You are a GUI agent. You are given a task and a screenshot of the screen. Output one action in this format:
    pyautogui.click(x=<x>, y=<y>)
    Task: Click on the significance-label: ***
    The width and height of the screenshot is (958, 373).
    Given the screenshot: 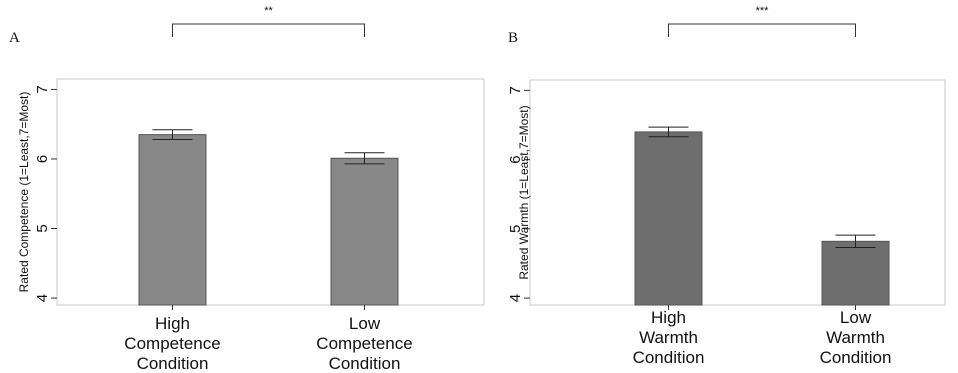 What is the action you would take?
    pyautogui.click(x=763, y=11)
    